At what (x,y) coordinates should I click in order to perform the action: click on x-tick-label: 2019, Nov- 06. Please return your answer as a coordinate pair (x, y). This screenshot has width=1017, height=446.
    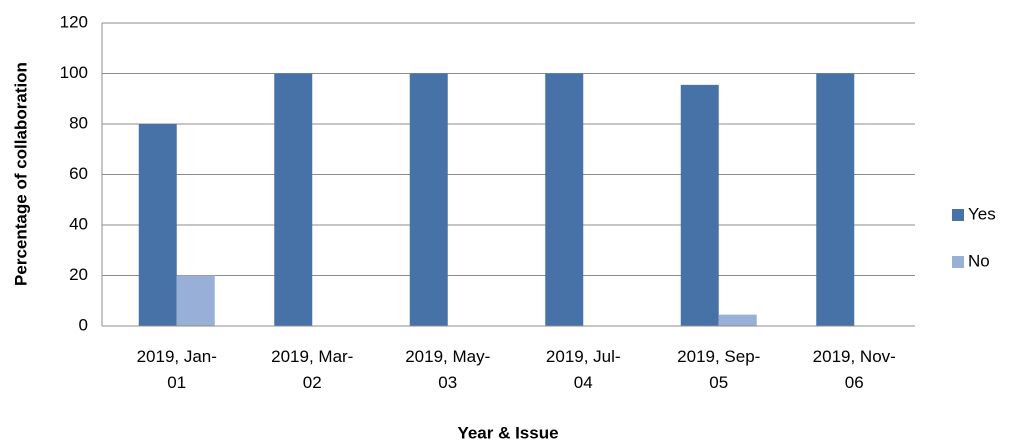
    Looking at the image, I should click on (854, 369).